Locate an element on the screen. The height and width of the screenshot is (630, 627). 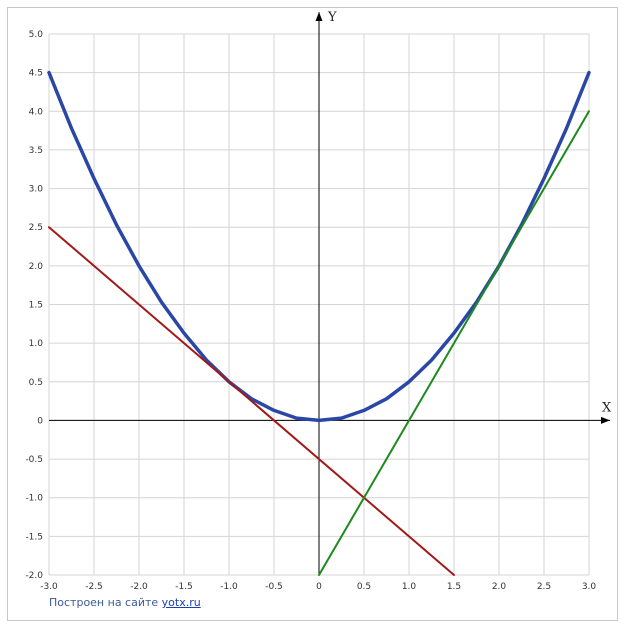
y-tick-label: -1.5 is located at coordinates (34, 537).